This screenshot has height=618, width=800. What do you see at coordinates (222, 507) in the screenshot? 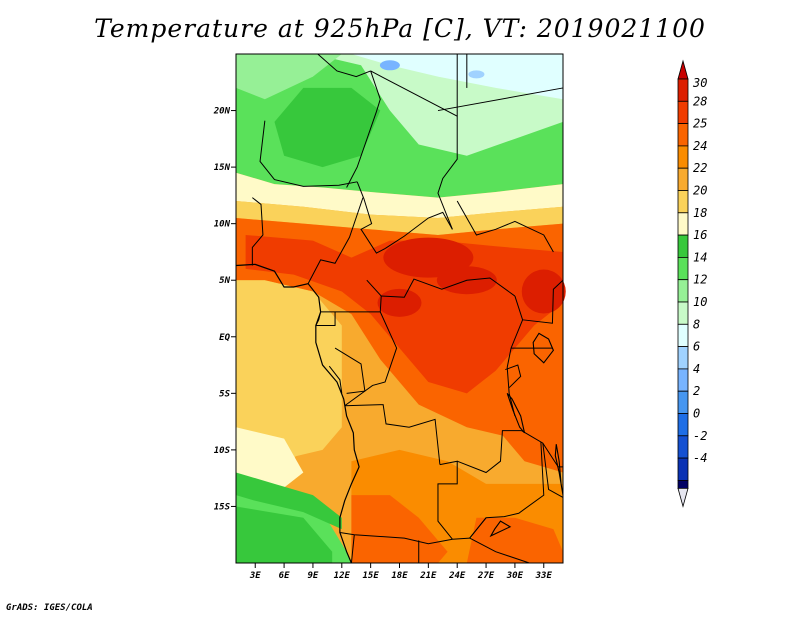
I see `lat-tick-label: 15S` at bounding box center [222, 507].